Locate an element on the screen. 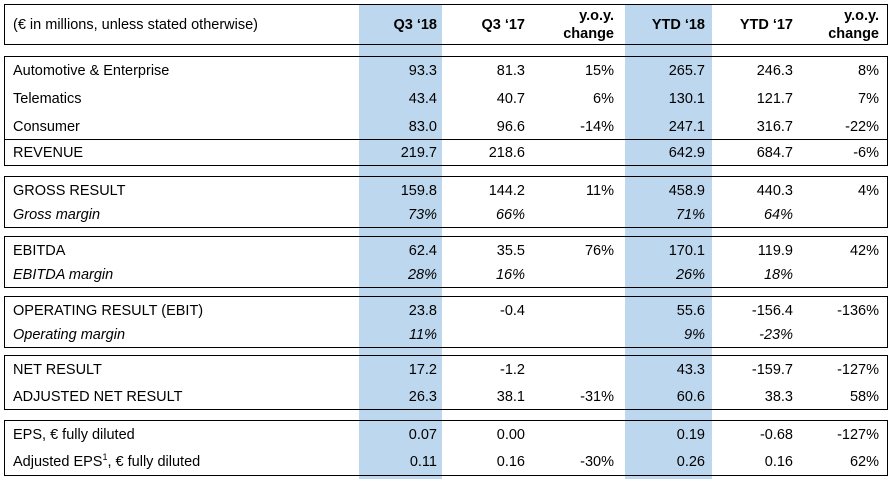  cell-q3-18: 26.3 is located at coordinates (422, 397).